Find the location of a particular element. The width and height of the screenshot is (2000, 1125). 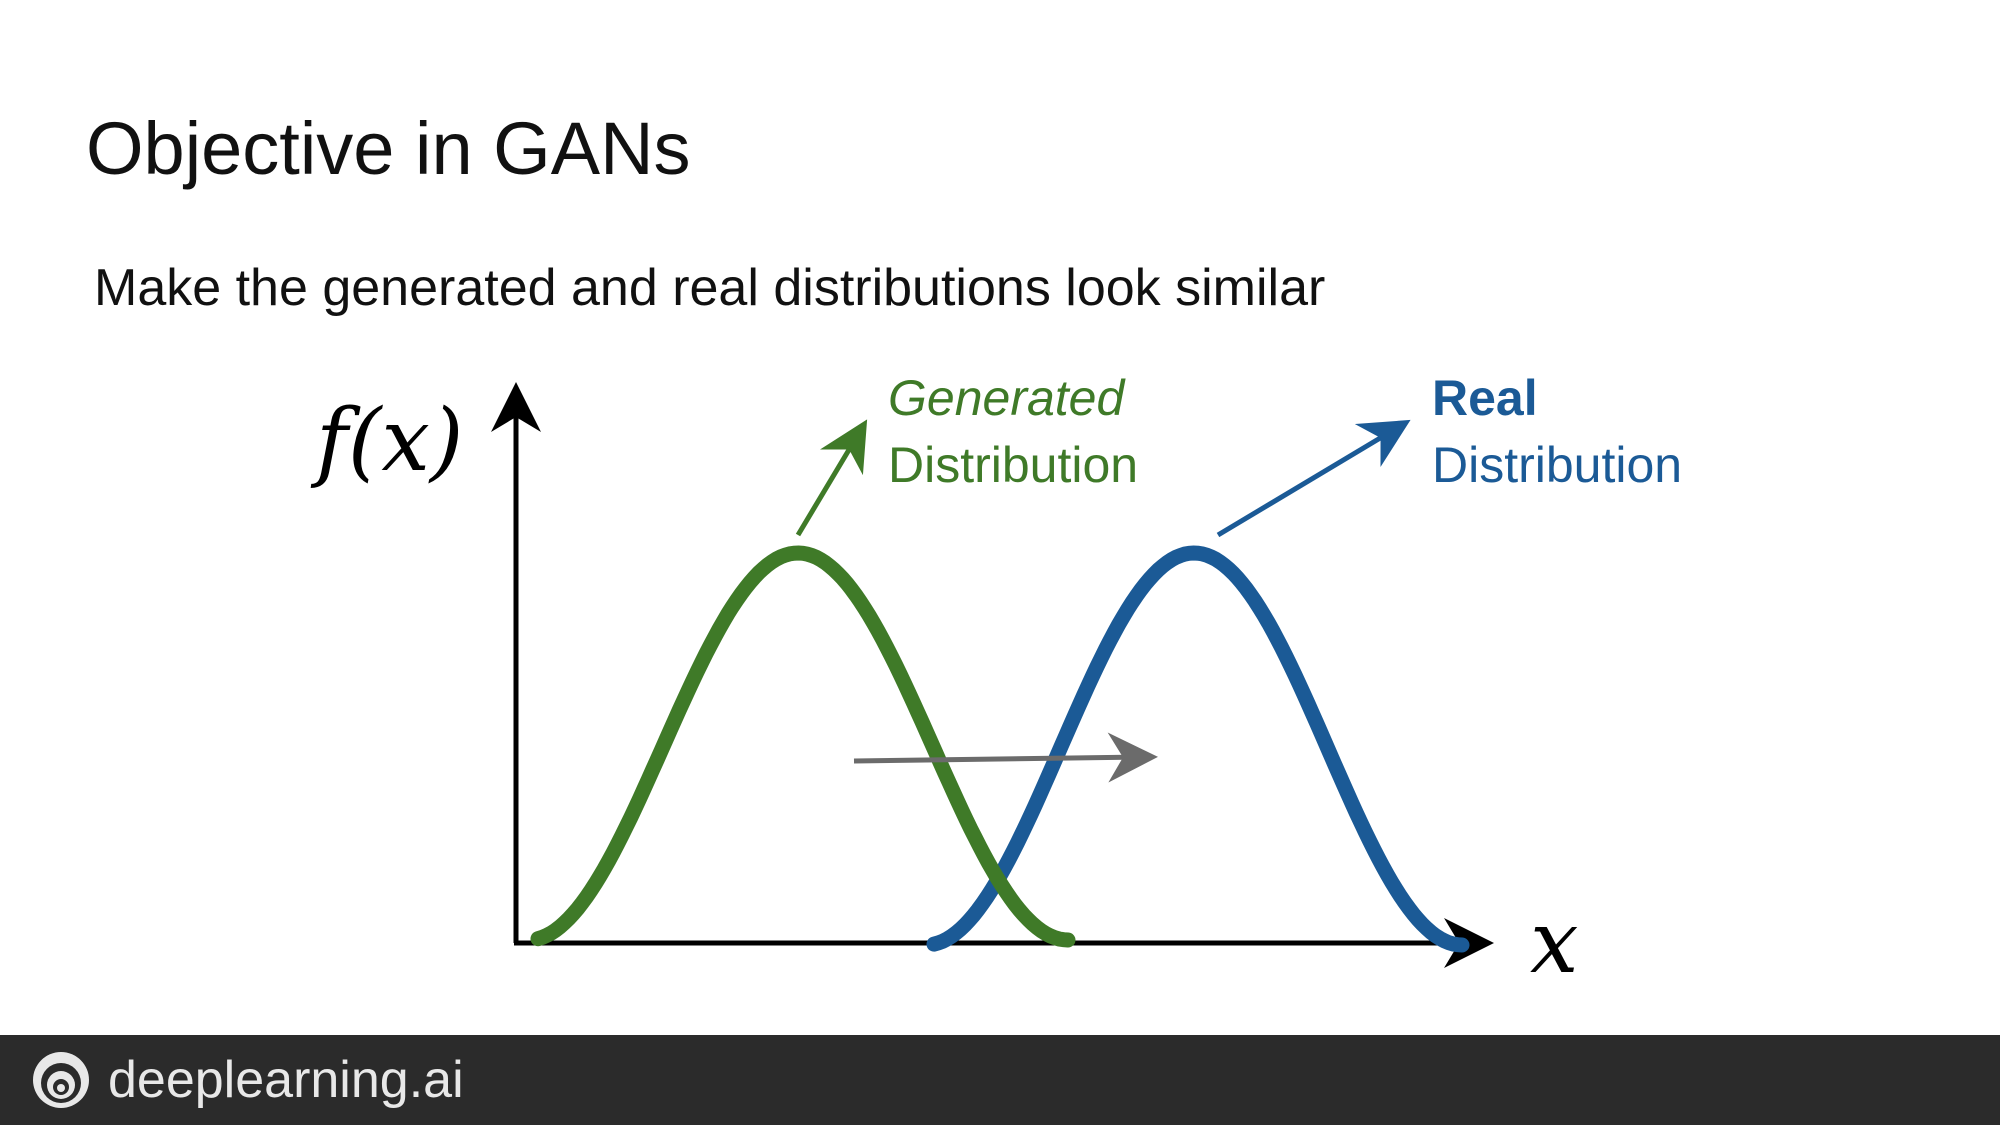

deeplearning-logo-icon is located at coordinates (61, 1080).